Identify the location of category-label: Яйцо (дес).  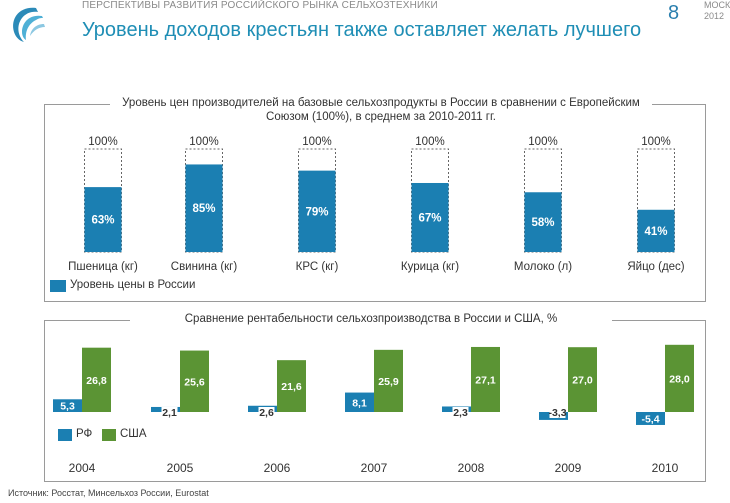
(656, 267).